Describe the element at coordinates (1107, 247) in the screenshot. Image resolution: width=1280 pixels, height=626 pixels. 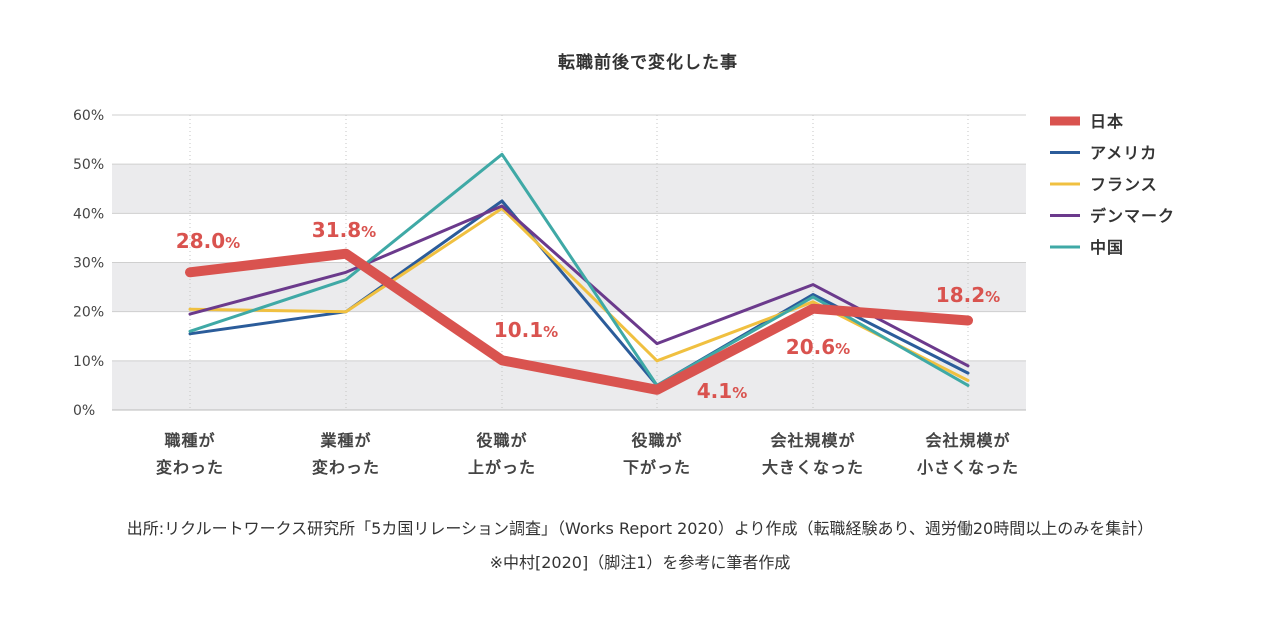
I see `legend-label: 中国` at that location.